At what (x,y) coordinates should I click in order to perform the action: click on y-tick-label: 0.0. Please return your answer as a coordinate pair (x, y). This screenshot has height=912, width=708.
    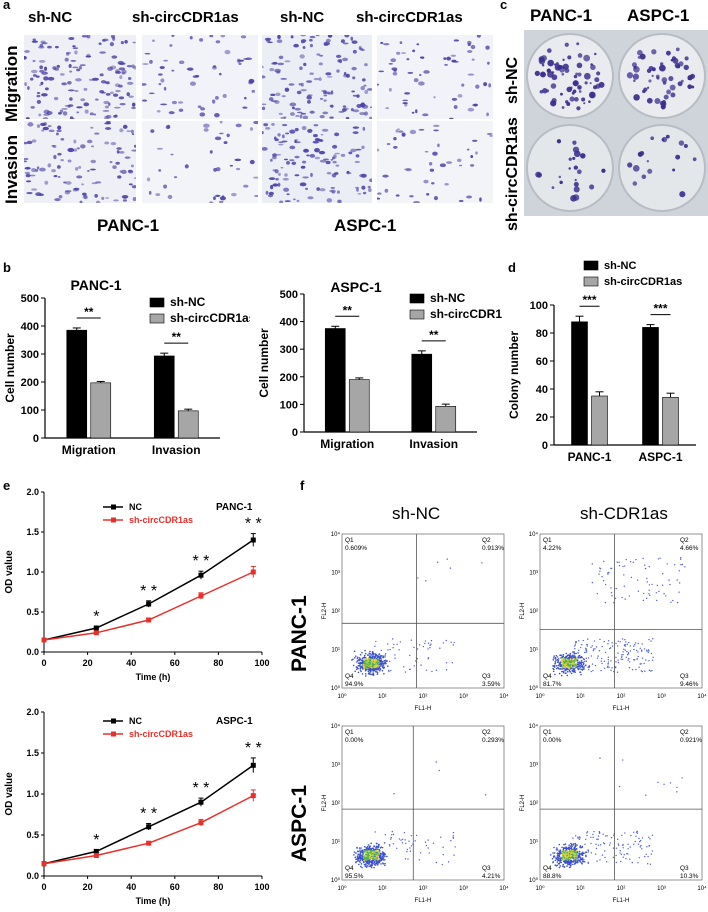
    Looking at the image, I should click on (32, 652).